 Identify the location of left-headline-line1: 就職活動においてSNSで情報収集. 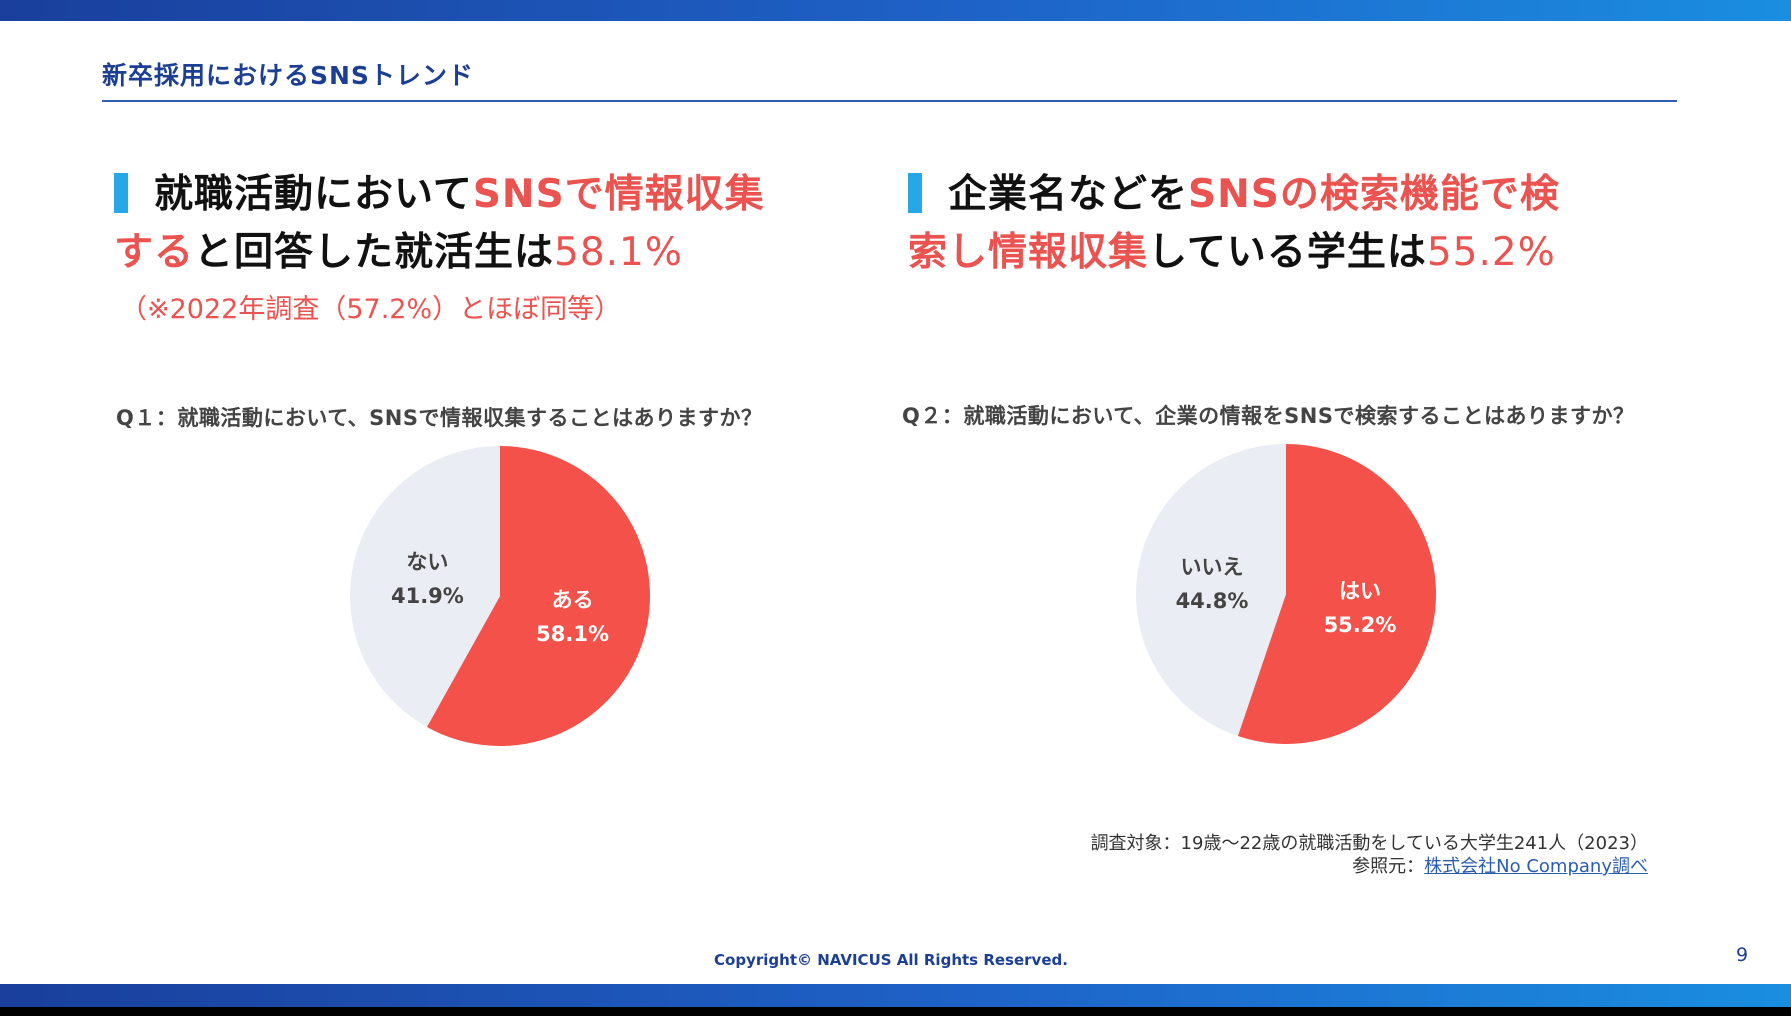
(439, 195).